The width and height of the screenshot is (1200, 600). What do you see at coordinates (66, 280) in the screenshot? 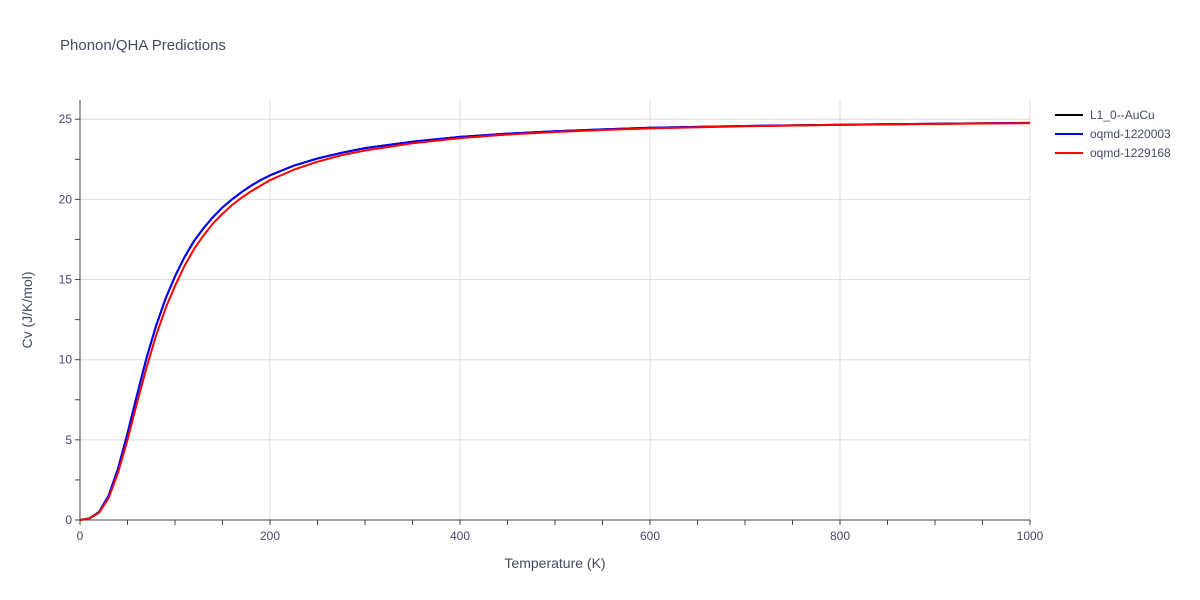
I see `y-tick-label: 15` at bounding box center [66, 280].